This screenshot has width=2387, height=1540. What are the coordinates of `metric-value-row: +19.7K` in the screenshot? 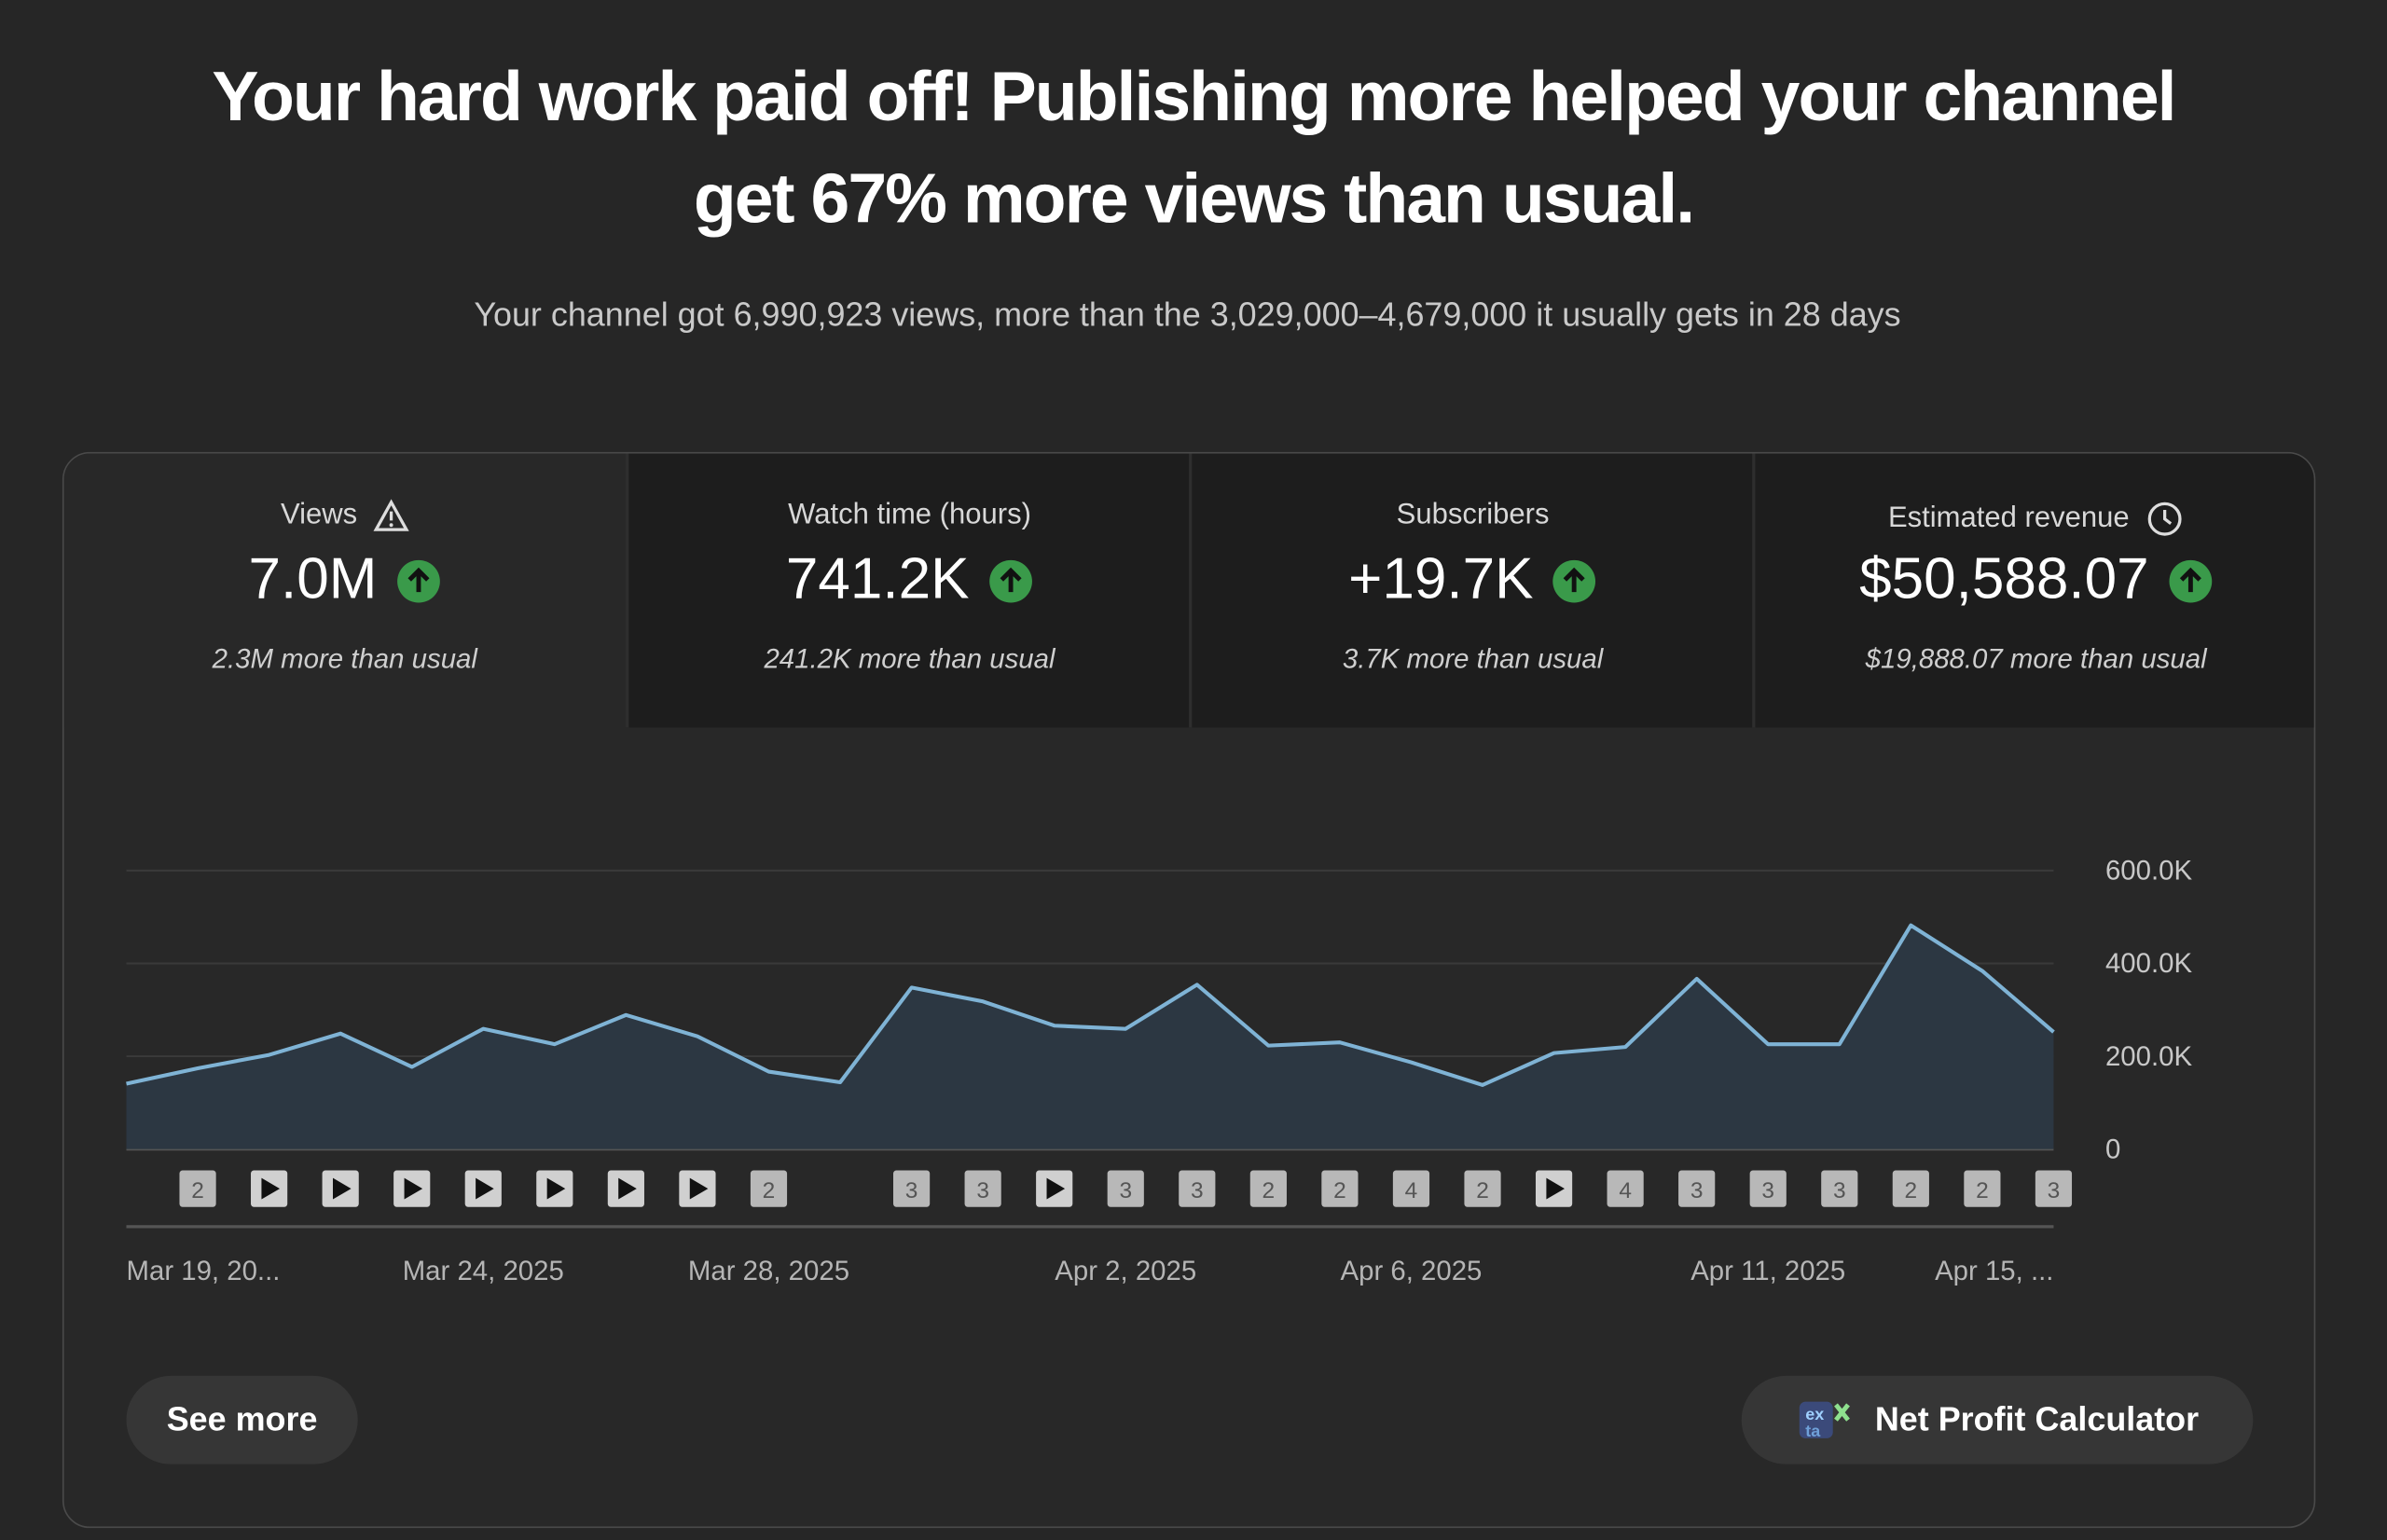 It's located at (1472, 580).